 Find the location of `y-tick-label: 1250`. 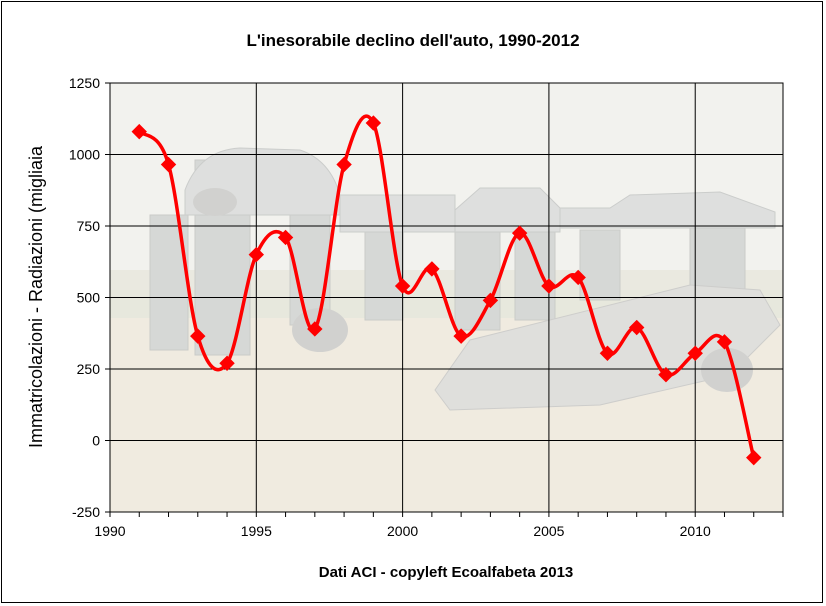

y-tick-label: 1250 is located at coordinates (84, 83).